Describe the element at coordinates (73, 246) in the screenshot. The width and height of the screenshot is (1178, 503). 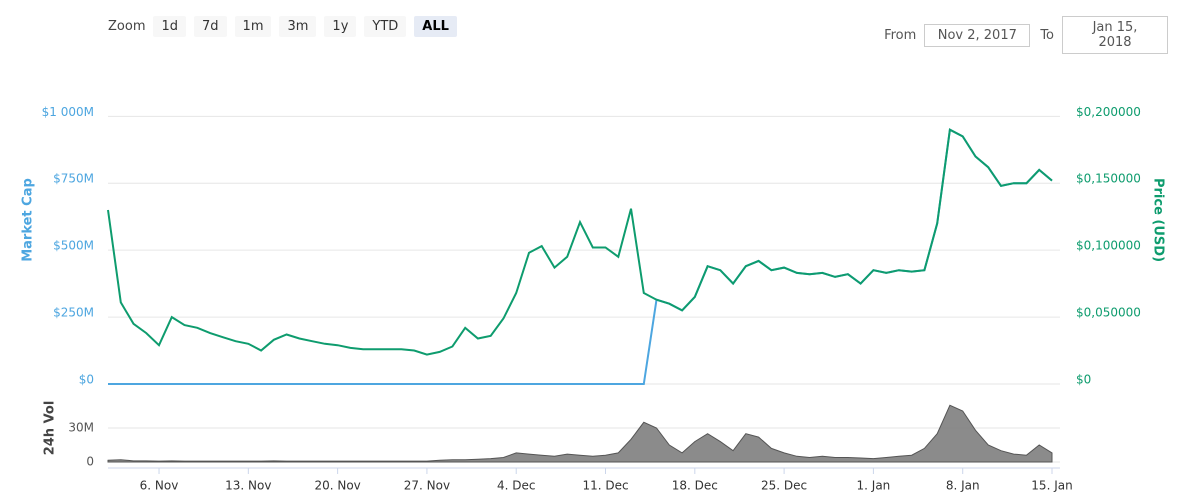
I see `y-tick-label: $500M` at that location.